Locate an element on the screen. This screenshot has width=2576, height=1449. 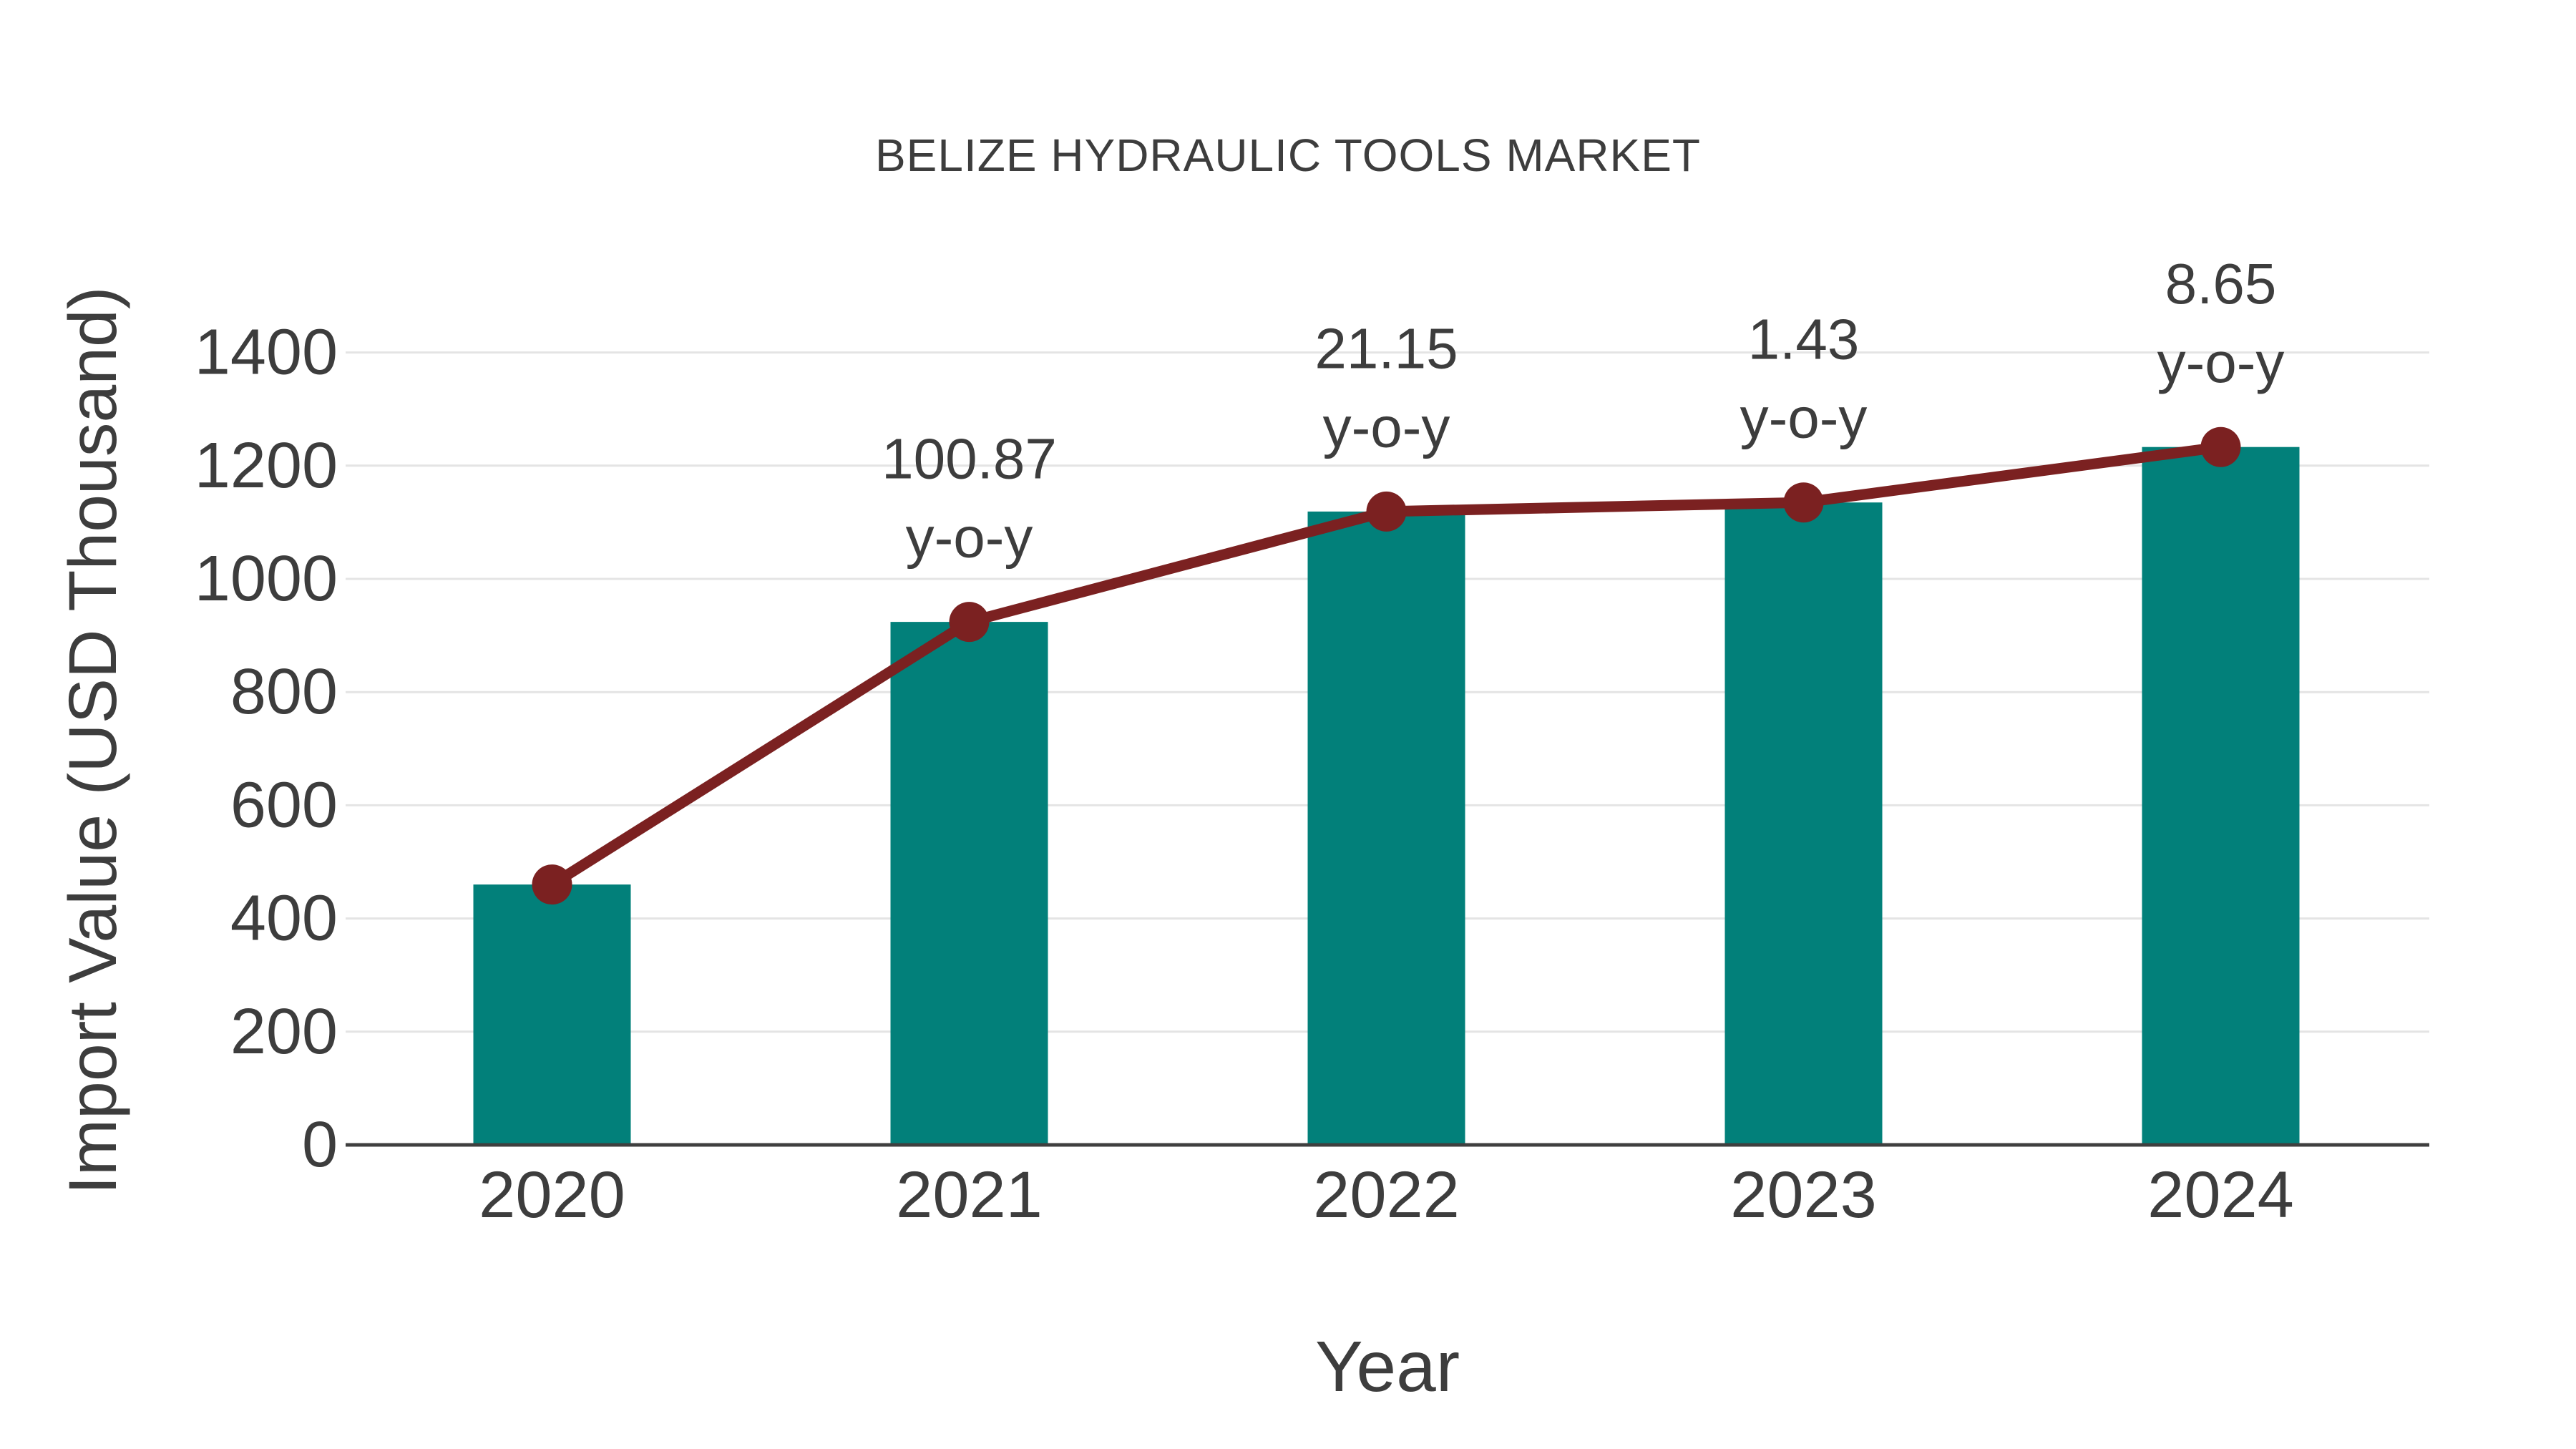
x-tick-label-2022: 2022 is located at coordinates (1386, 1194).